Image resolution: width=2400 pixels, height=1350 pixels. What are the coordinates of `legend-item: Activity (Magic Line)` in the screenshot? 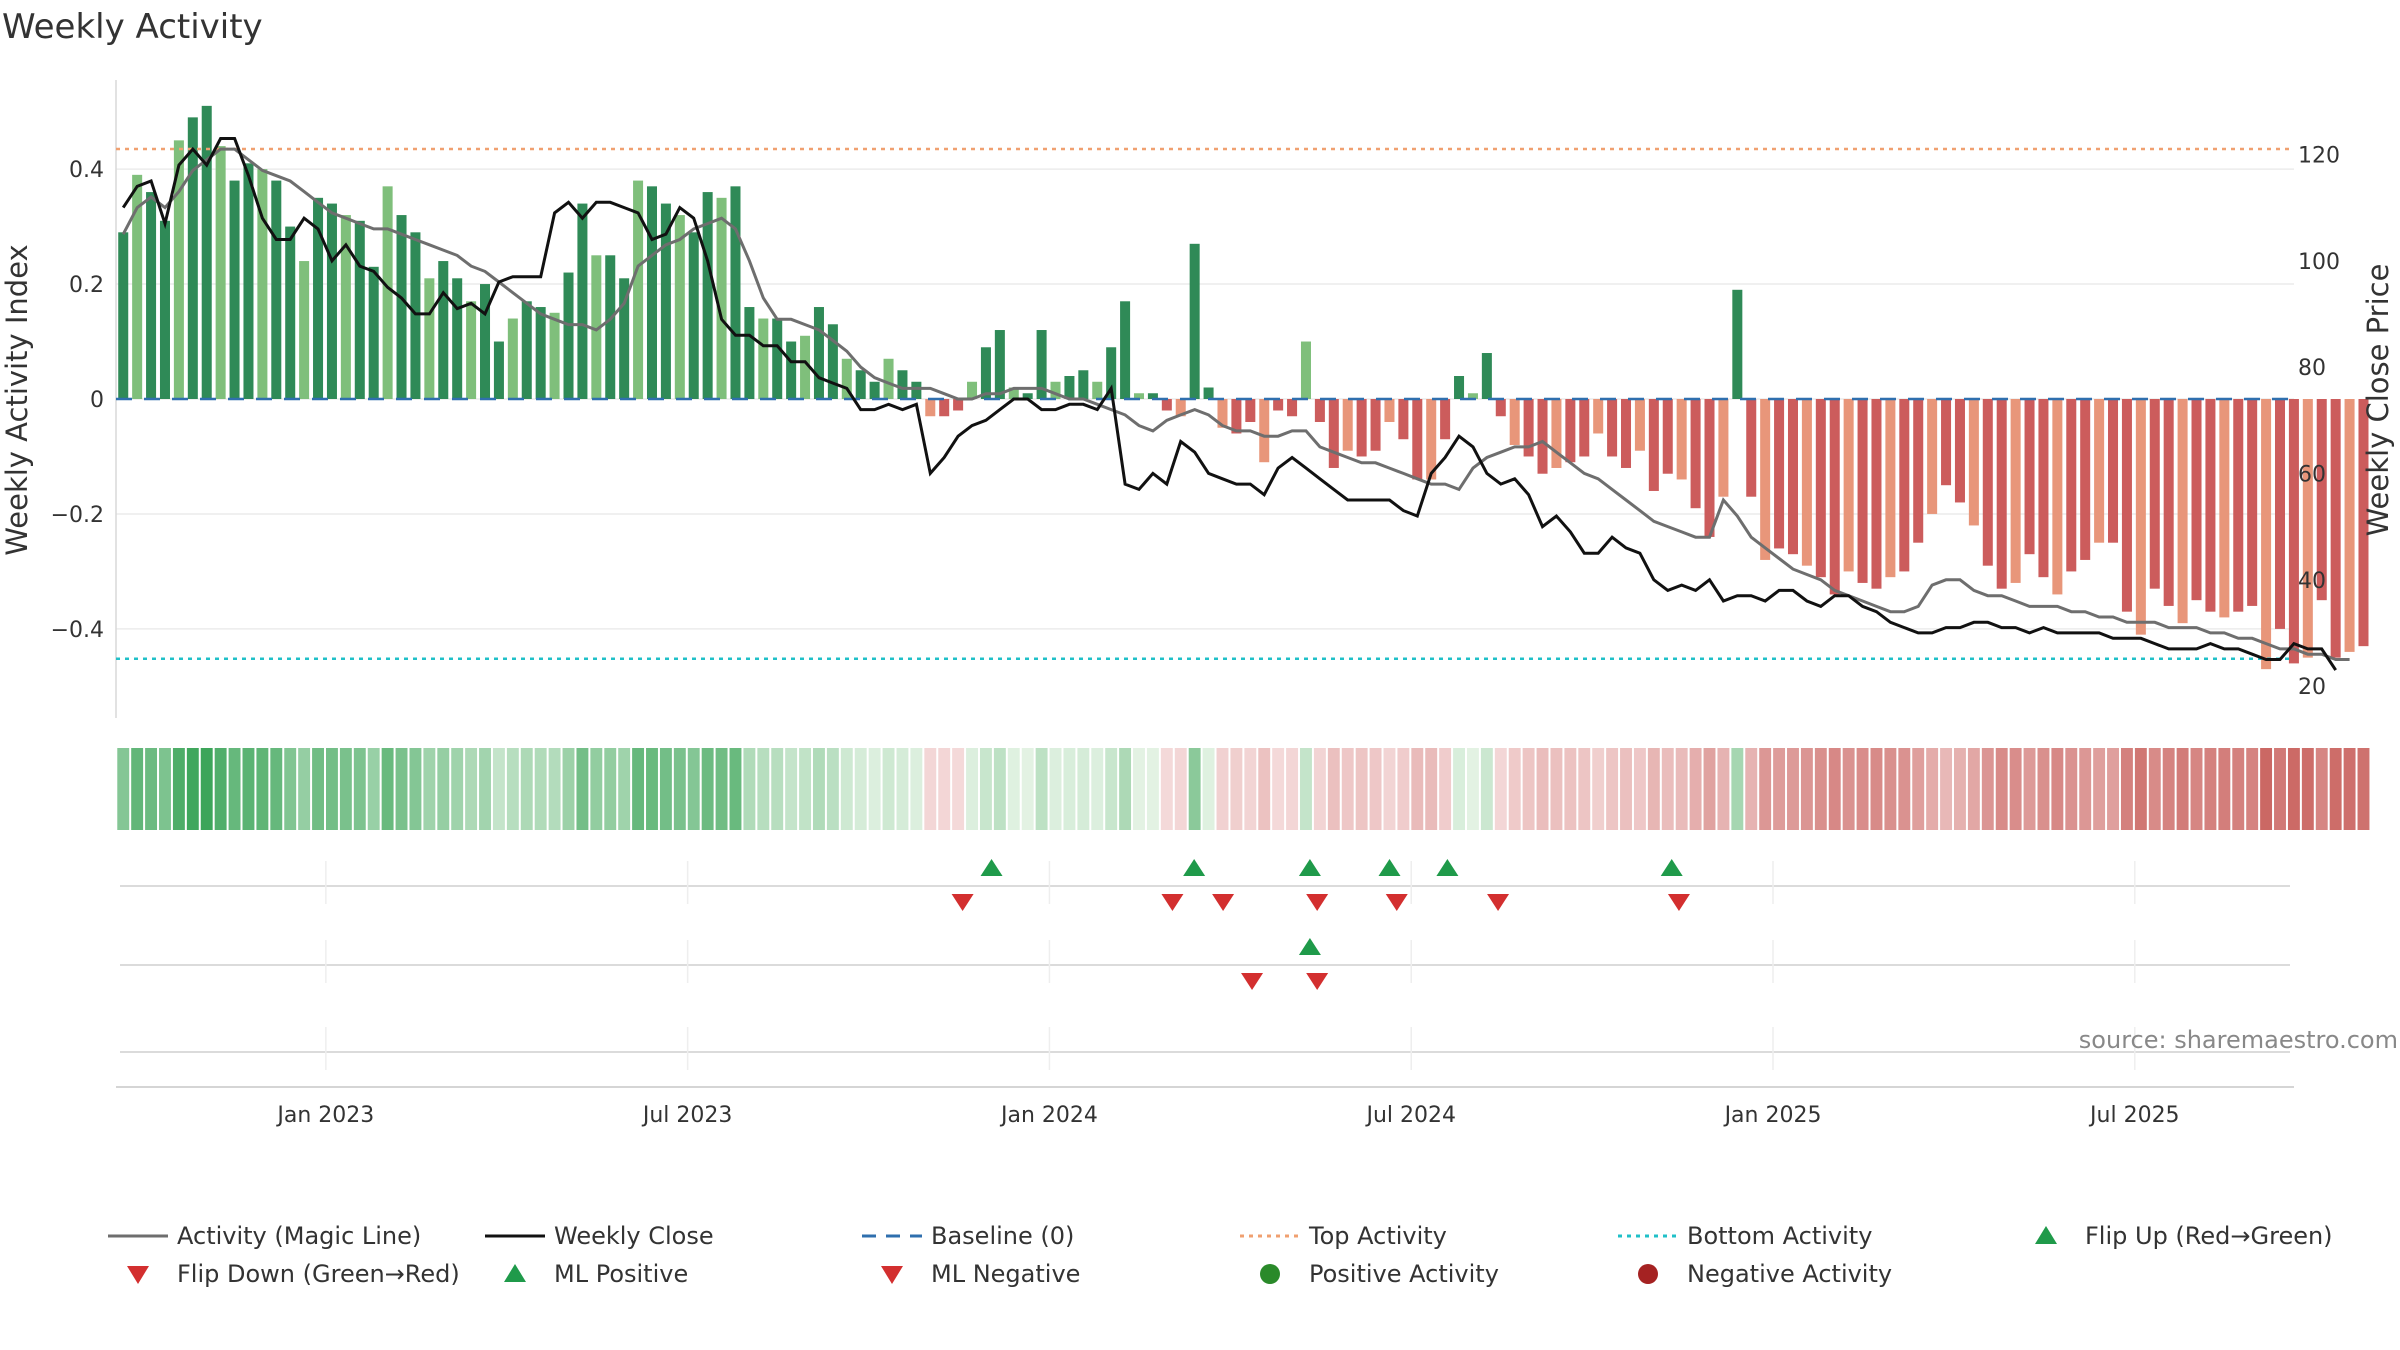 It's located at (264, 1236).